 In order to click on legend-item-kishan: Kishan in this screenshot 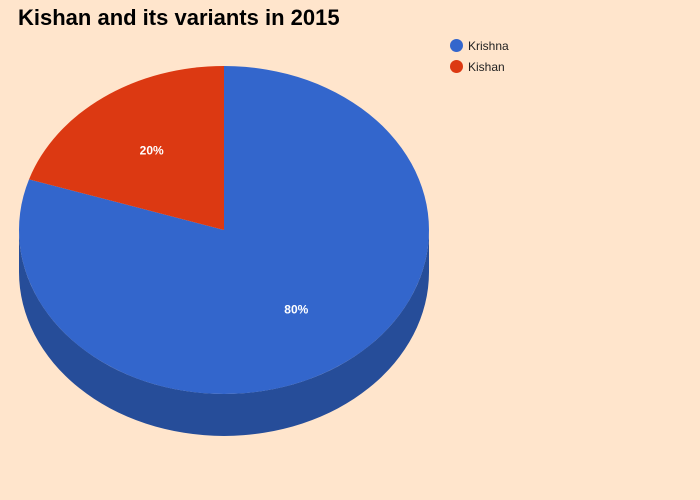, I will do `click(479, 66)`.